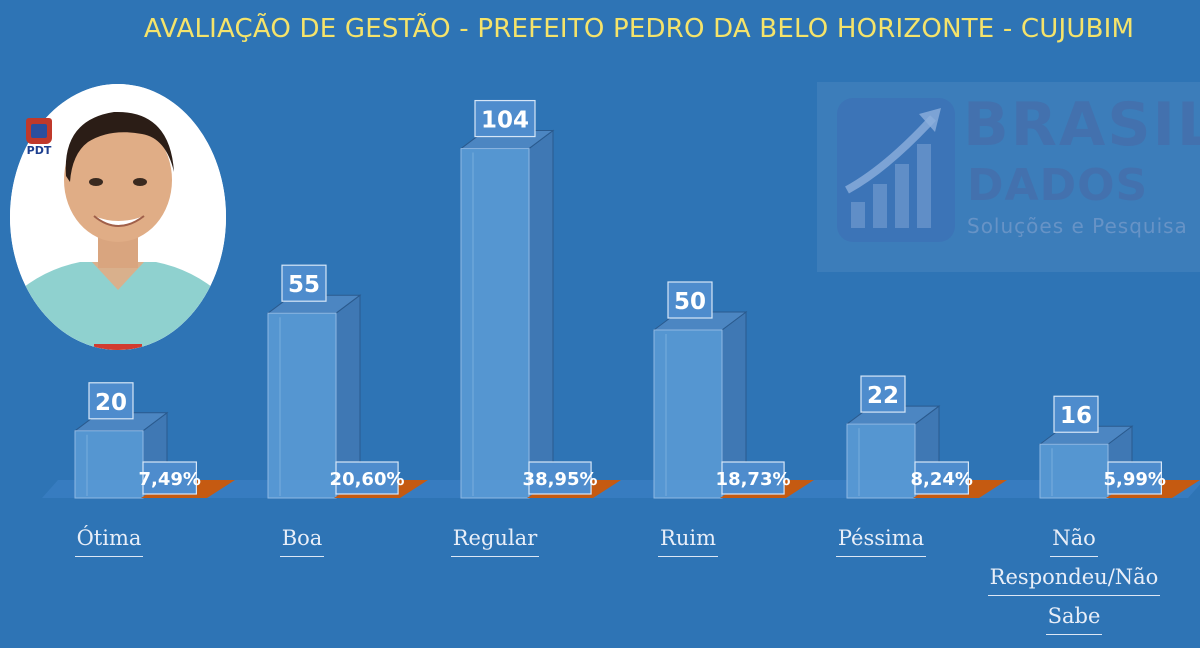  What do you see at coordinates (541, 314) in the screenshot?
I see `bar-side-regular` at bounding box center [541, 314].